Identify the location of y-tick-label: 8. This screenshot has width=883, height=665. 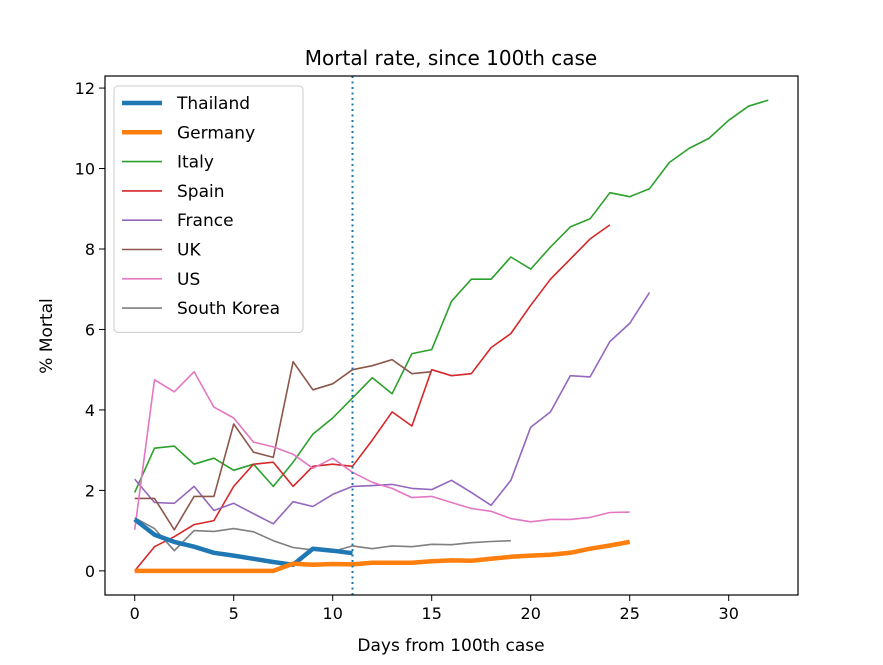
(90, 249).